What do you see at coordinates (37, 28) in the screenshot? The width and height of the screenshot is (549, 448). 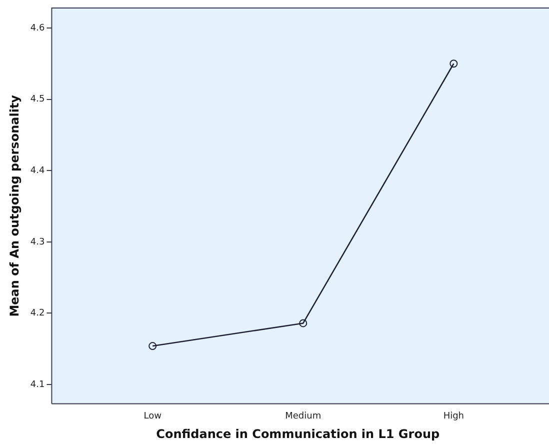 I see `y-tick-label: 4.6` at bounding box center [37, 28].